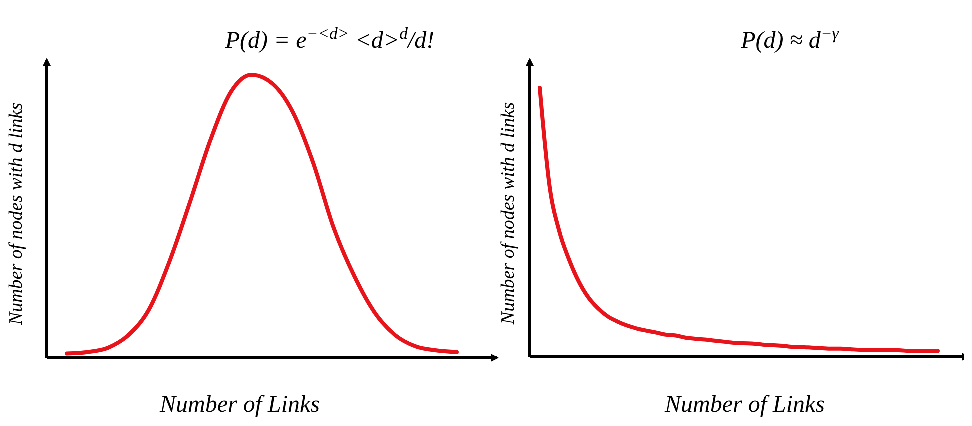 This screenshot has height=426, width=972. Describe the element at coordinates (790, 39) in the screenshot. I see `chart-title: P(d) ≈ d$^{−γ}$` at that location.